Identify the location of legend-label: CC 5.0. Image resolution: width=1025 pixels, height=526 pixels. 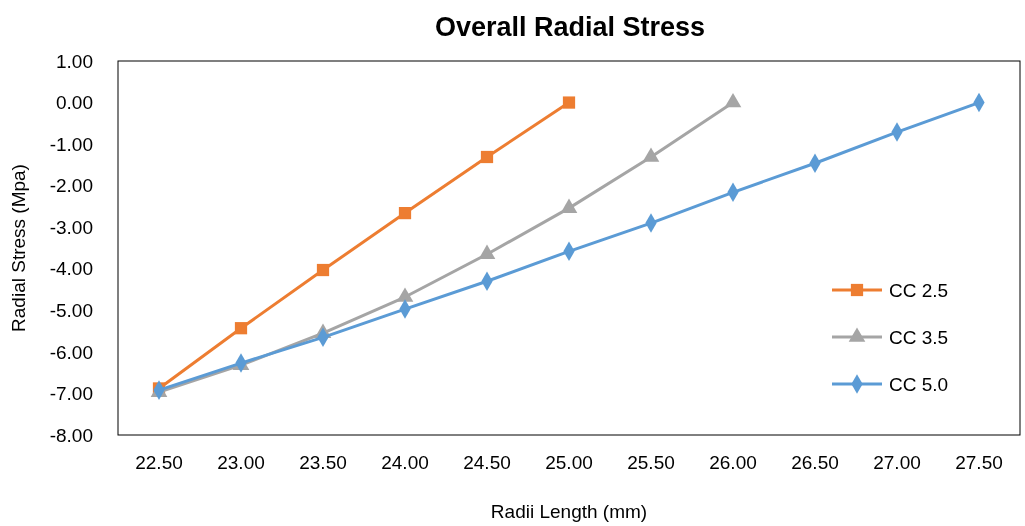
(919, 384).